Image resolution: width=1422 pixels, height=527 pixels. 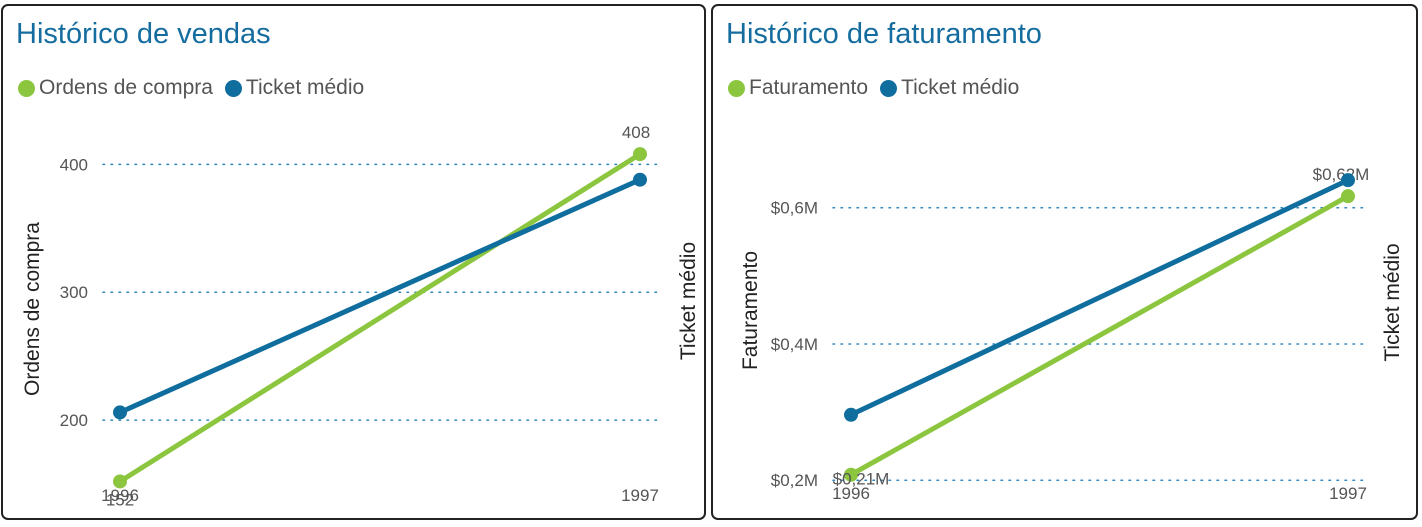 I want to click on data-label: $0,21M, so click(x=861, y=479).